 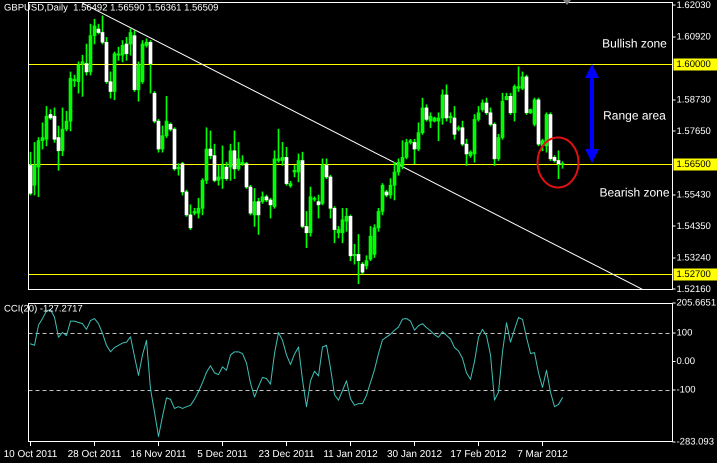 What do you see at coordinates (693, 164) in the screenshot?
I see `ref-line-label: 1.56500` at bounding box center [693, 164].